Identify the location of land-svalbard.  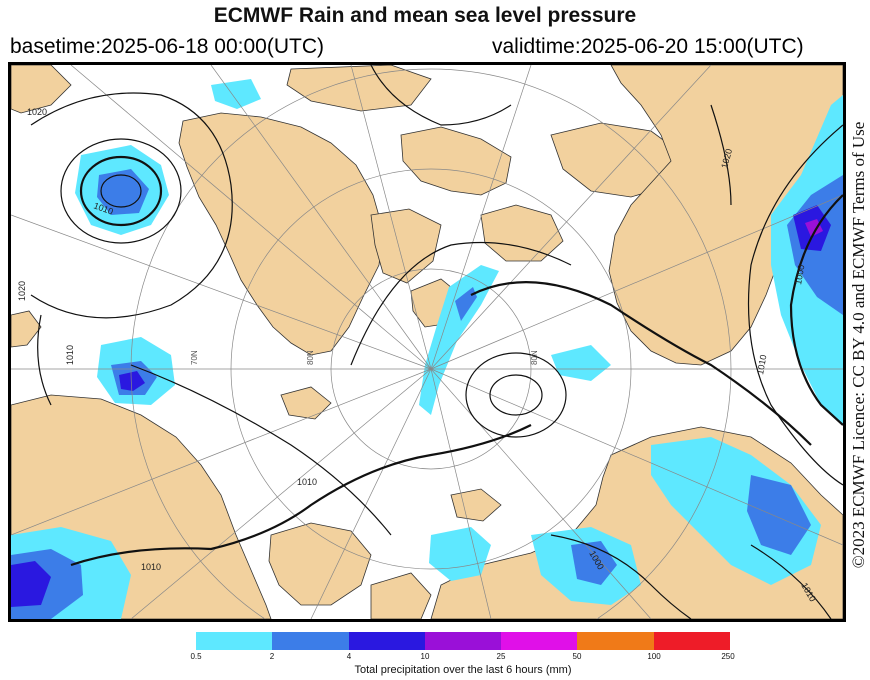
(306, 403).